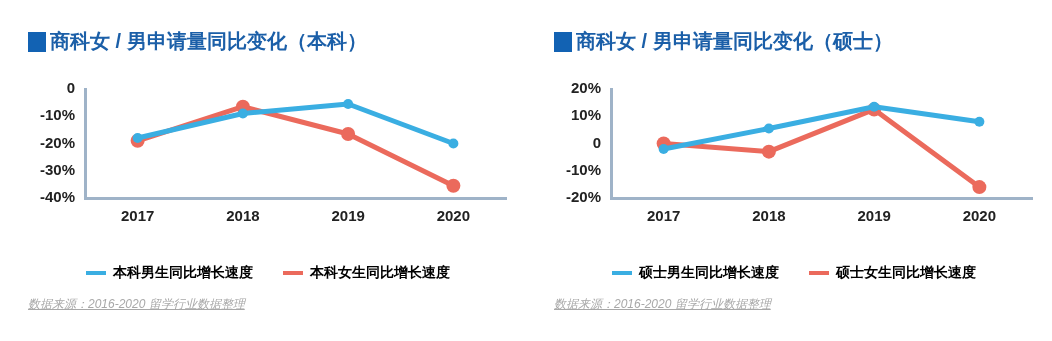 Image resolution: width=1052 pixels, height=341 pixels. What do you see at coordinates (734, 41) in the screenshot?
I see `chart-title: 商科女 / 男申请量同比变化（硕士）` at bounding box center [734, 41].